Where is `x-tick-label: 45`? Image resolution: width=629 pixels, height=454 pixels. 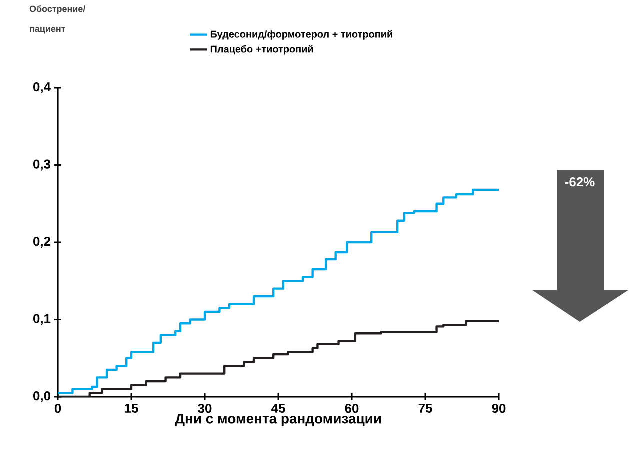 x-tick-label: 45 is located at coordinates (279, 409).